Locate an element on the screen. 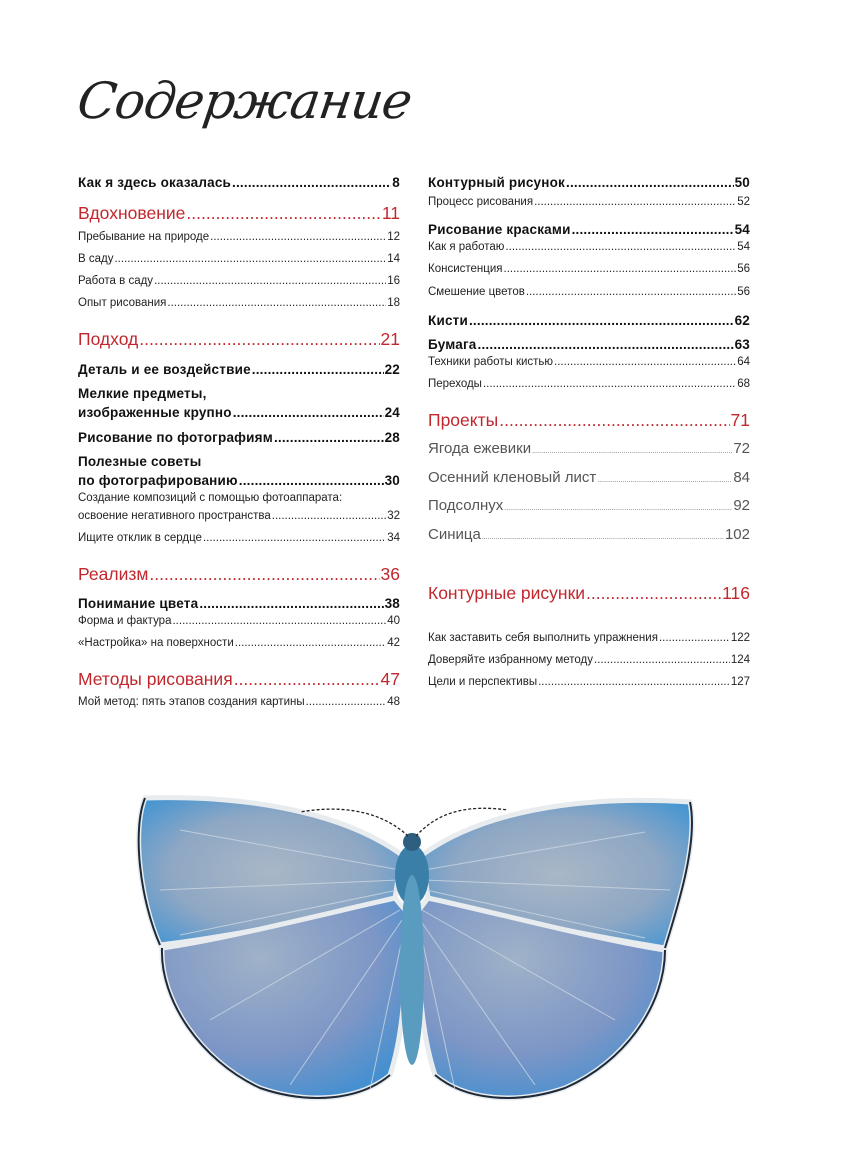 This screenshot has height=1162, width=854. toc-entry-title: В саду is located at coordinates (96, 258).